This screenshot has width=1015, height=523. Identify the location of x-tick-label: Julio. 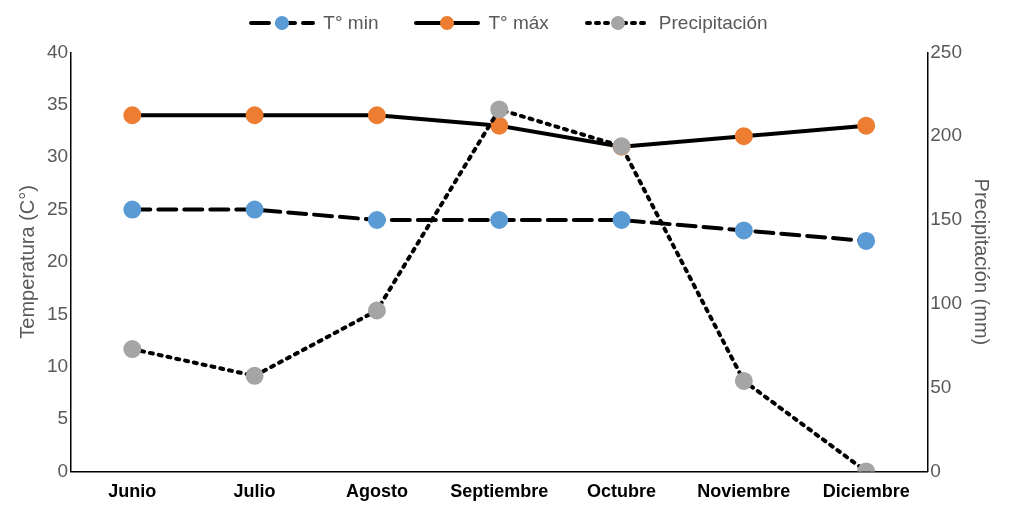
(254, 491).